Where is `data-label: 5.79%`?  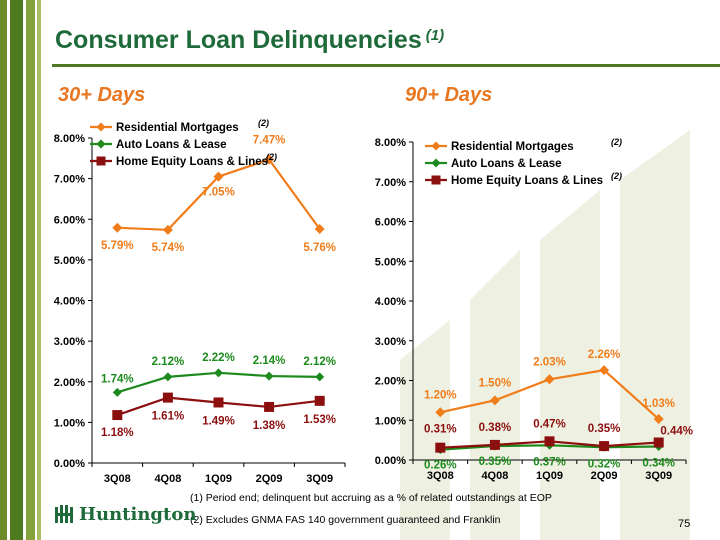
data-label: 5.79% is located at coordinates (117, 246).